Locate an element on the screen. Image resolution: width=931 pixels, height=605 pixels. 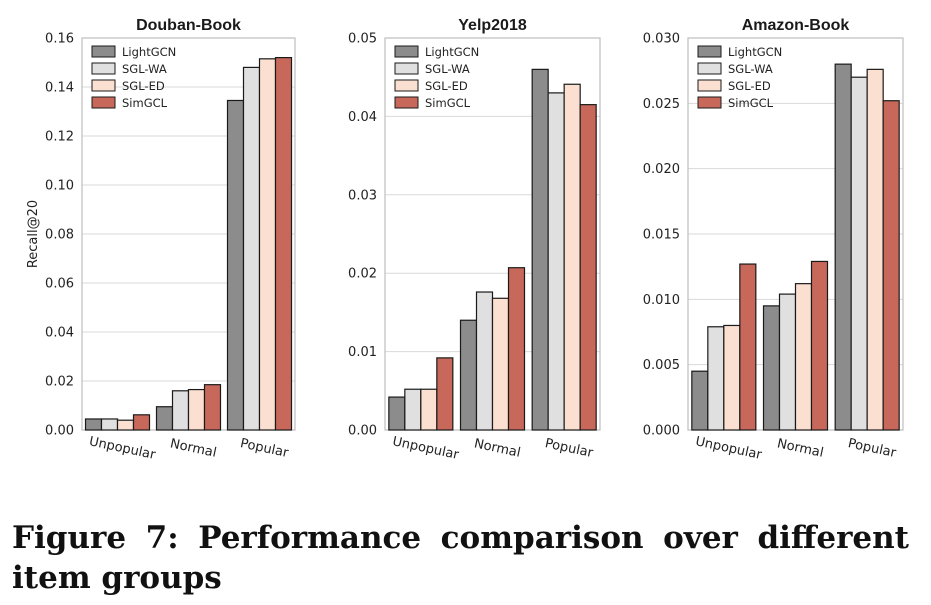
y-tick-label: 0.14 is located at coordinates (59, 88).